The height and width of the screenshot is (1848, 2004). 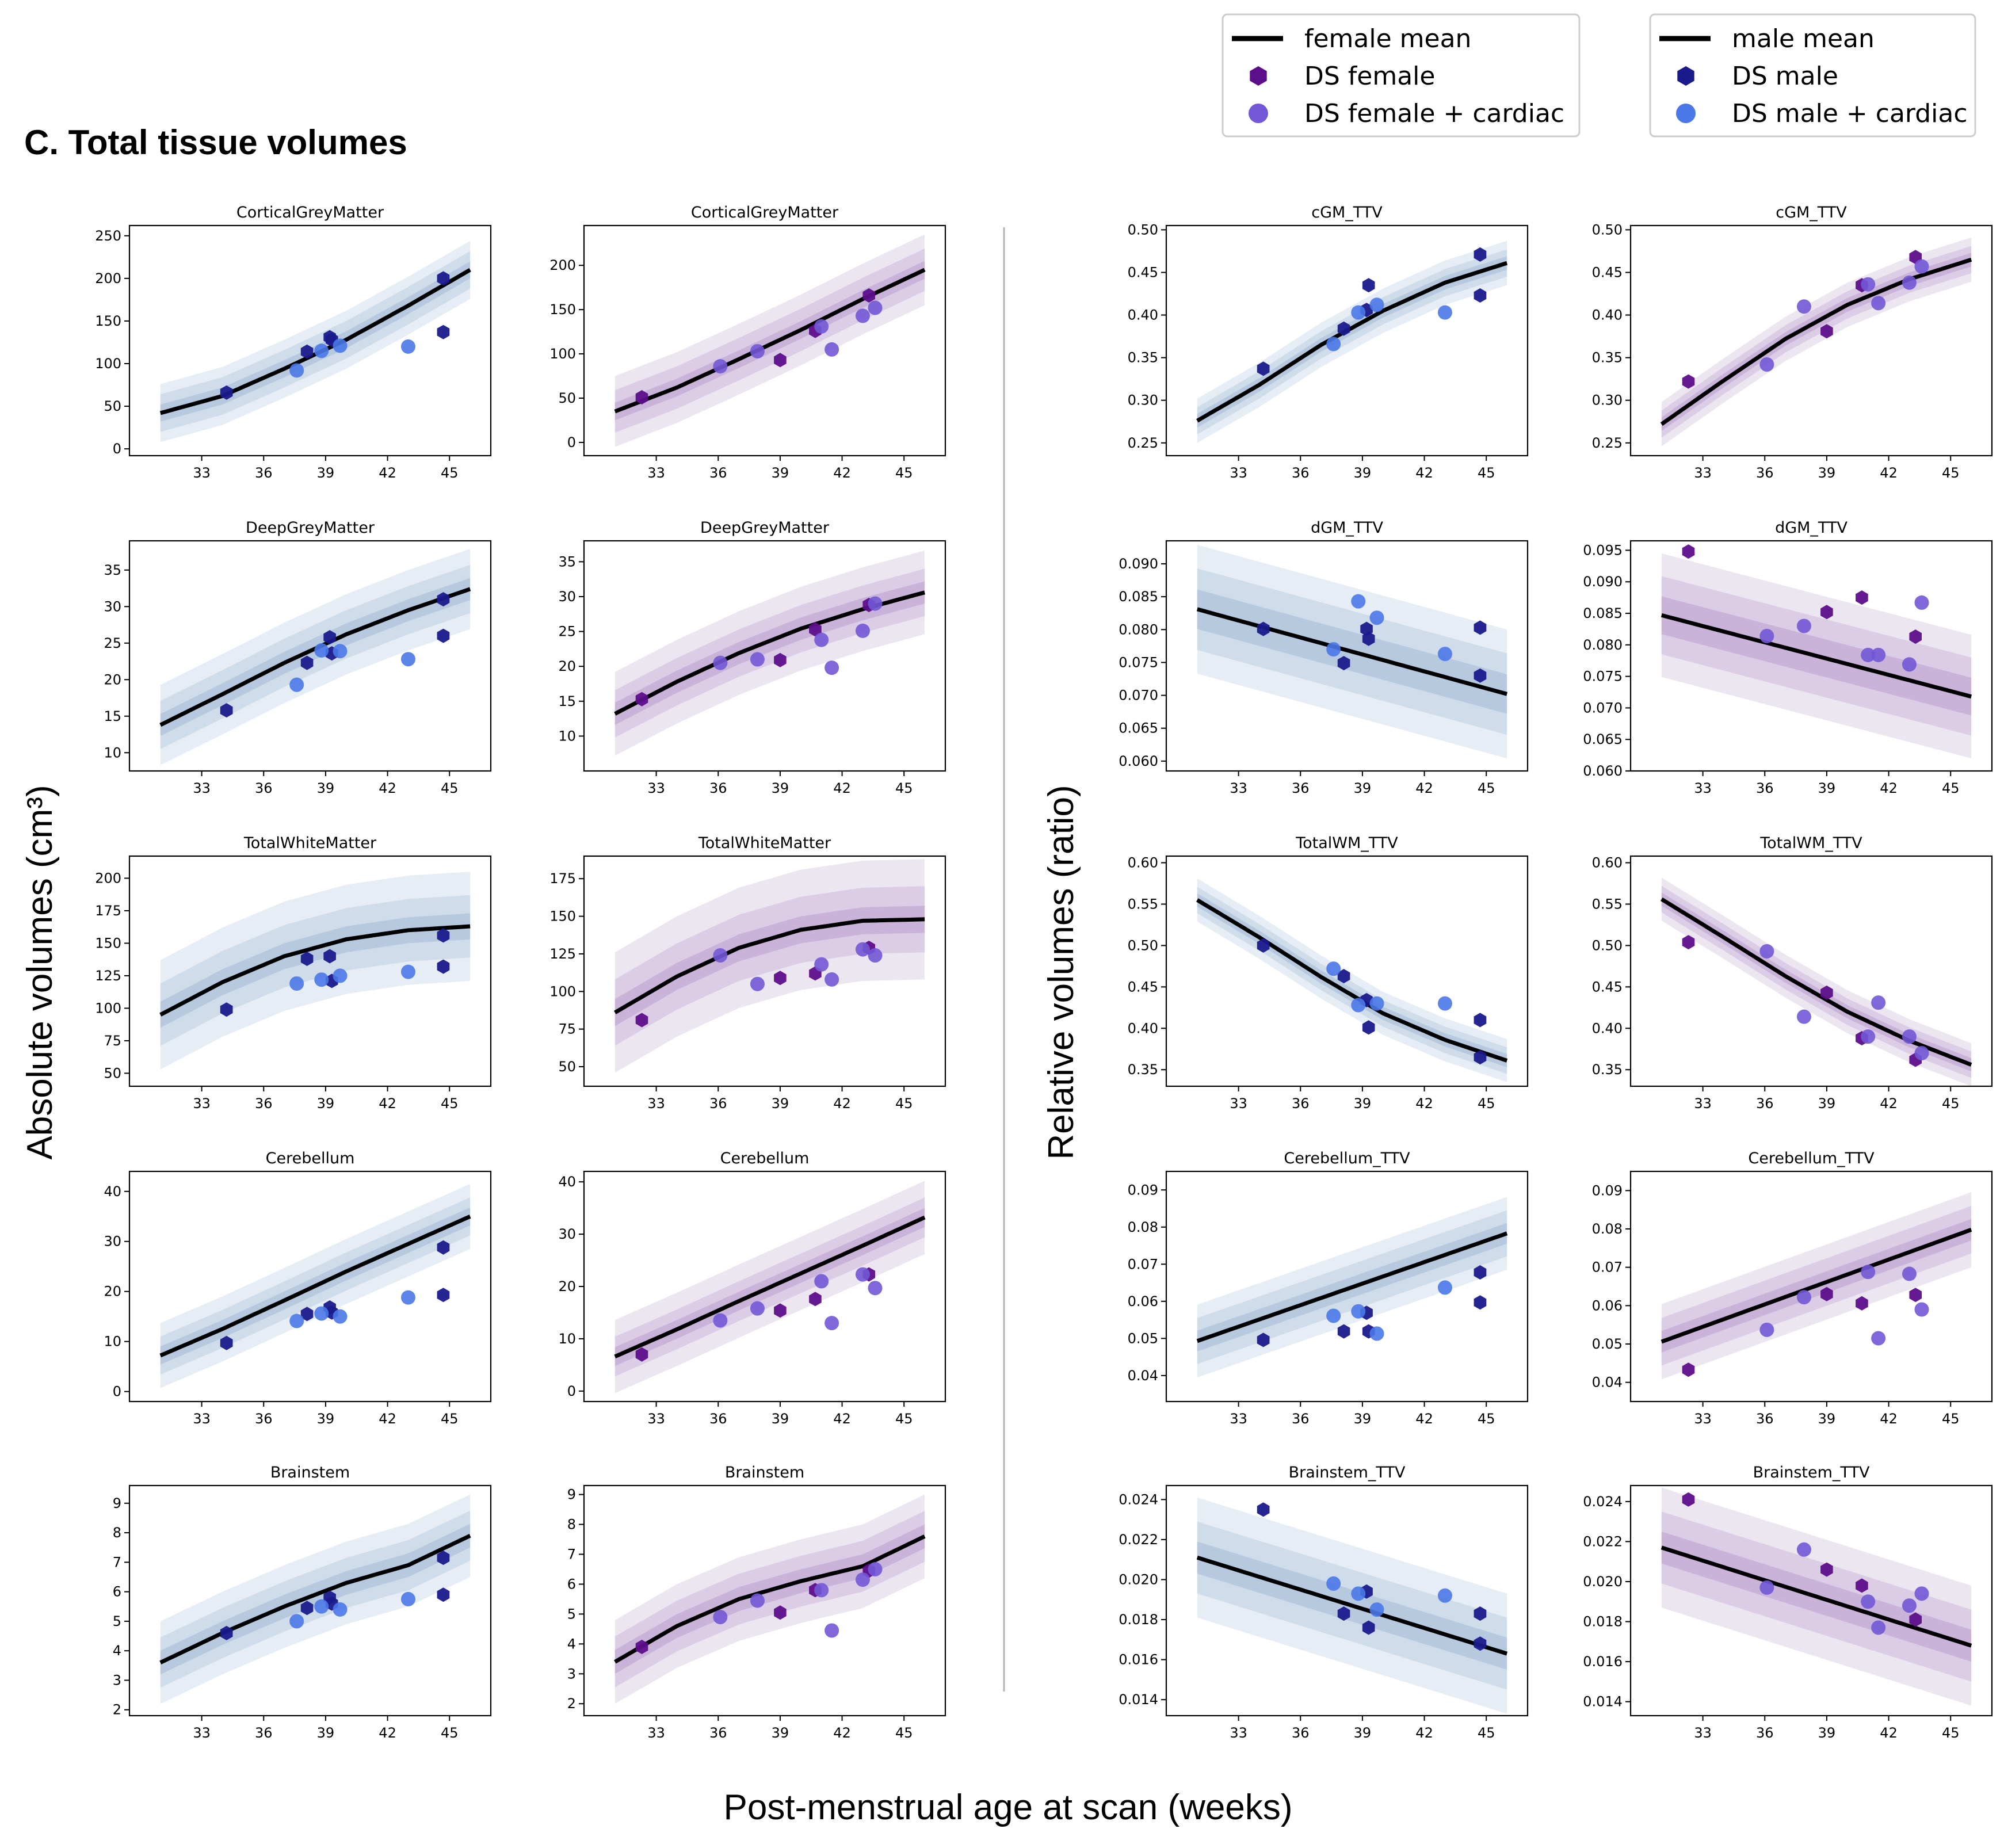 I want to click on y-tick-label: 0.07, so click(x=1143, y=1264).